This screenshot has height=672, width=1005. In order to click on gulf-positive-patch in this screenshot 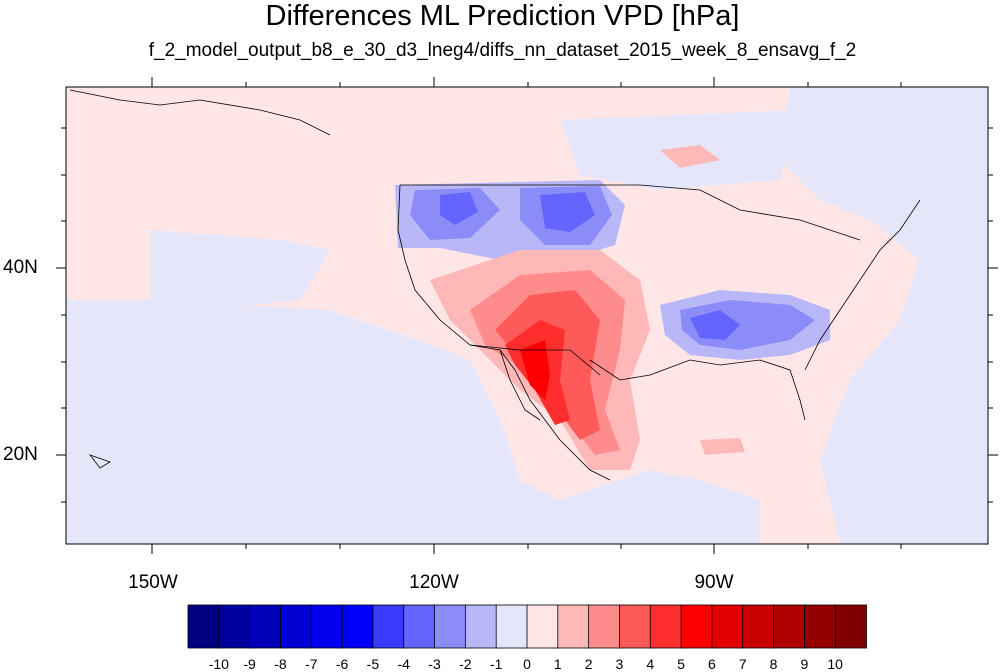, I will do `click(722, 446)`.